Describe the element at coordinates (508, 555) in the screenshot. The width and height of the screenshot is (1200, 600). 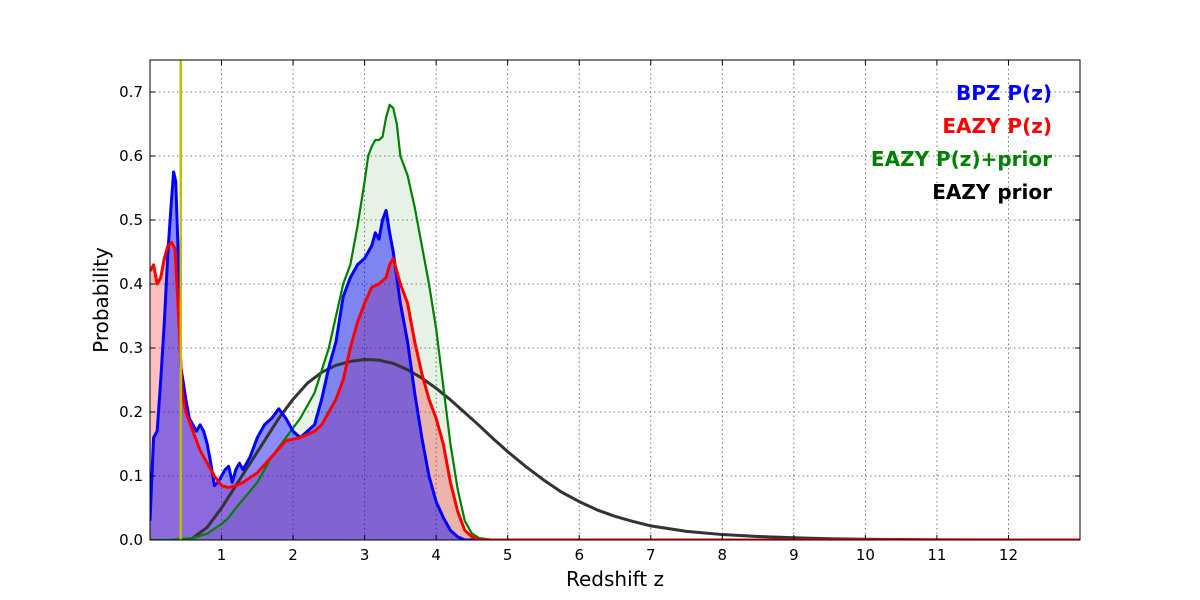
I see `x-tick-label: 5` at that location.